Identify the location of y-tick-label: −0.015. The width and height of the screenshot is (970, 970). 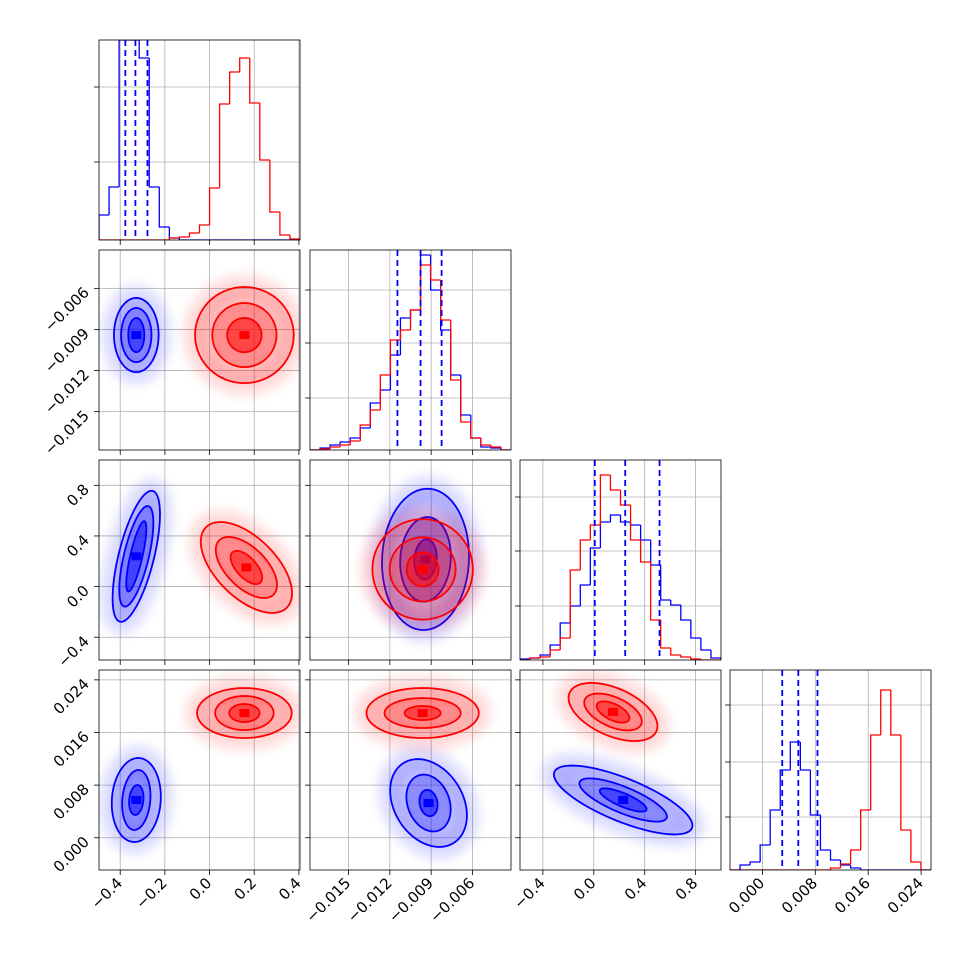
(67, 433).